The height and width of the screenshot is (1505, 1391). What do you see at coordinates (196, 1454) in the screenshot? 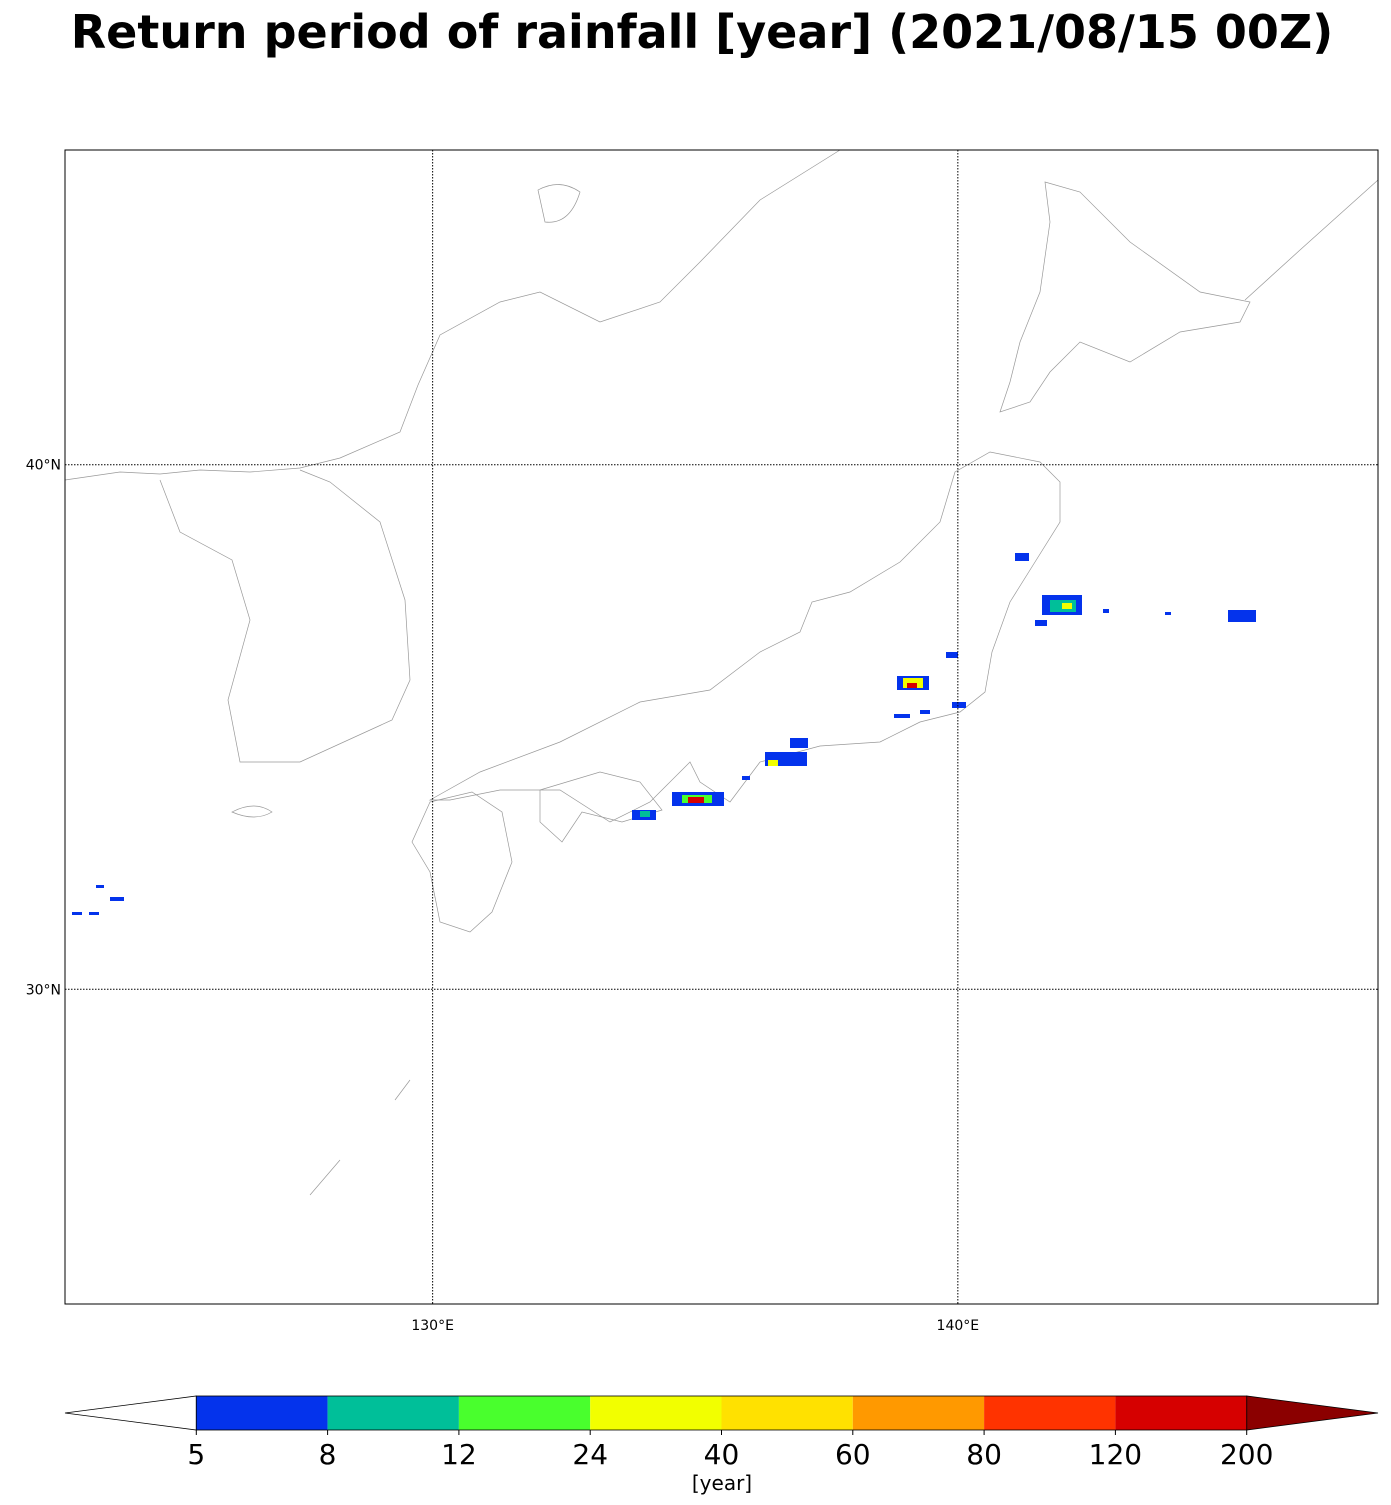
I see `colorbar-tick-label: 5` at bounding box center [196, 1454].